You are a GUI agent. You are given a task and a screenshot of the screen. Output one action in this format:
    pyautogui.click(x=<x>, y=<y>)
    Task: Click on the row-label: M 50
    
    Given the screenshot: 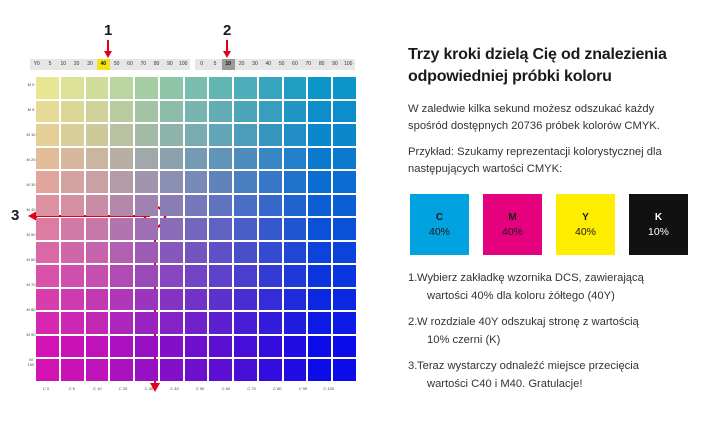 What is the action you would take?
    pyautogui.click(x=31, y=234)
    